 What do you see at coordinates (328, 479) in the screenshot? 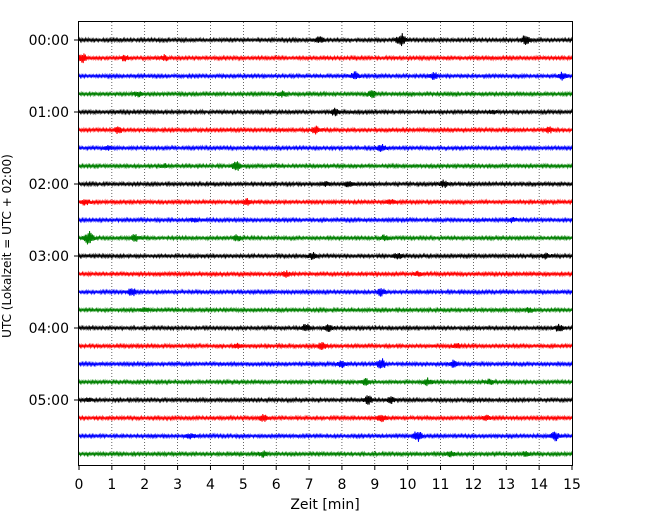
I see `x-axis: 0 1 2 3 4 5 6 7 8 9 10 11 12 13 14 15` at bounding box center [328, 479].